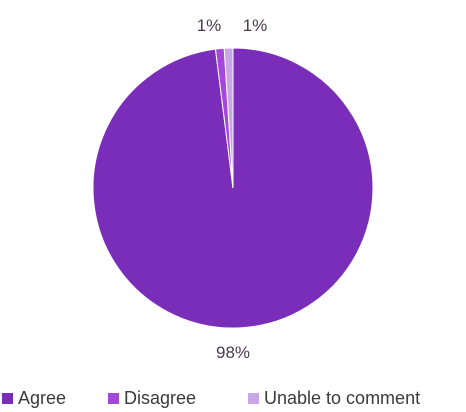  I want to click on legend-label-disagree: Disagree, so click(160, 398).